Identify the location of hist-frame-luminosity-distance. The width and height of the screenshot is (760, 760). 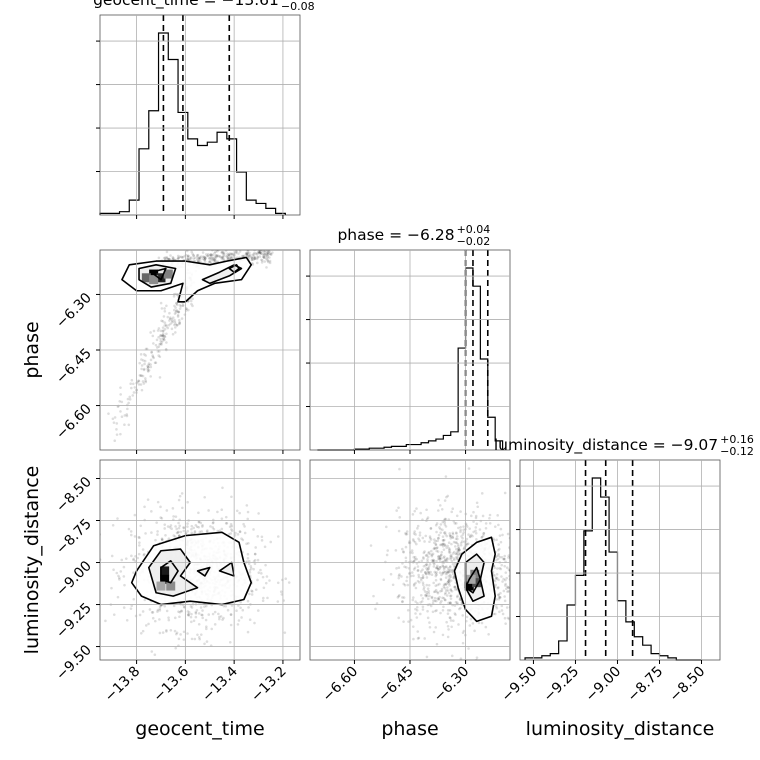
(620, 560).